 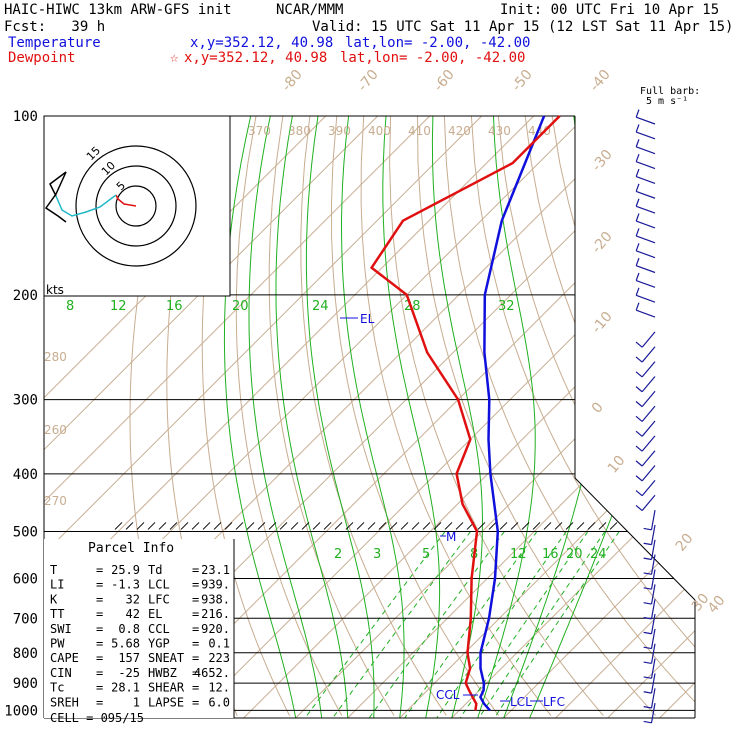 What do you see at coordinates (617, 465) in the screenshot?
I see `isotherm-label: 10` at bounding box center [617, 465].